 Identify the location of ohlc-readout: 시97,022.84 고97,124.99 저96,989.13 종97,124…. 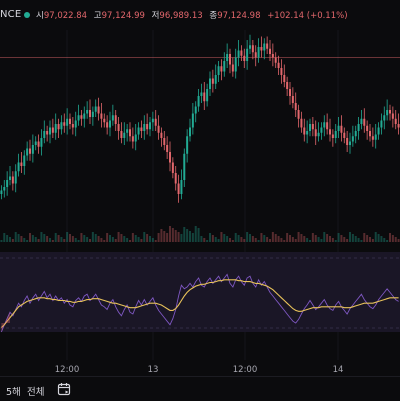
(194, 15).